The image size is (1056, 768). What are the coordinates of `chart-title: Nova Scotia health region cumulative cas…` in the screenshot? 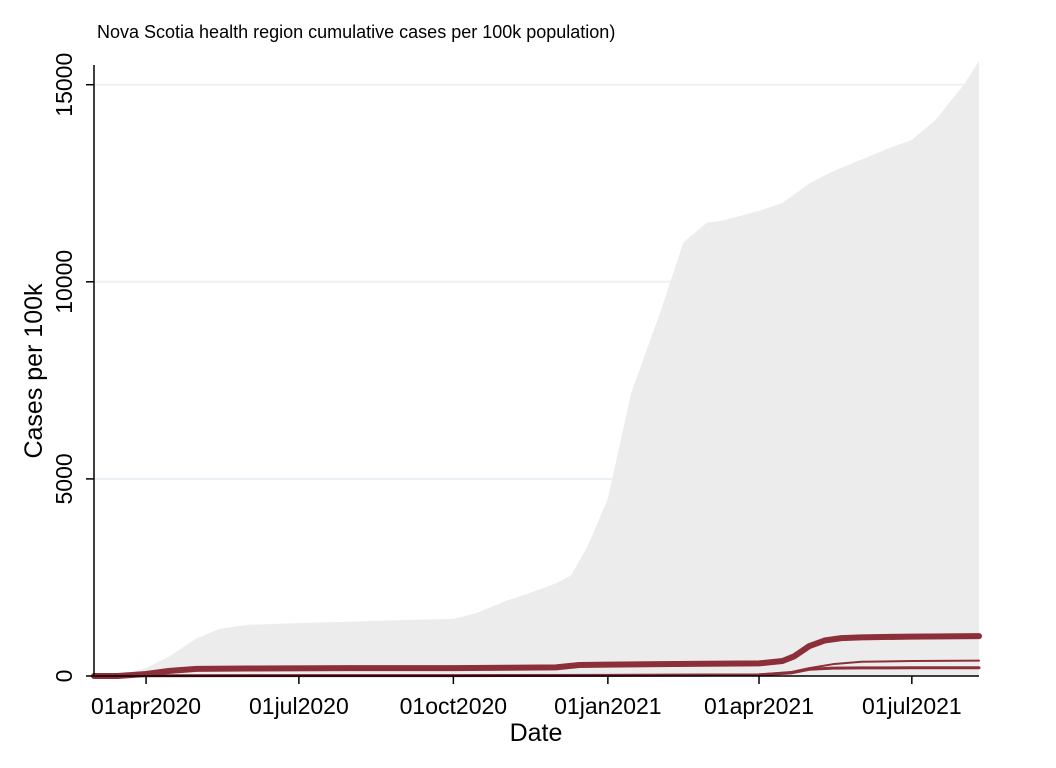 It's located at (356, 32).